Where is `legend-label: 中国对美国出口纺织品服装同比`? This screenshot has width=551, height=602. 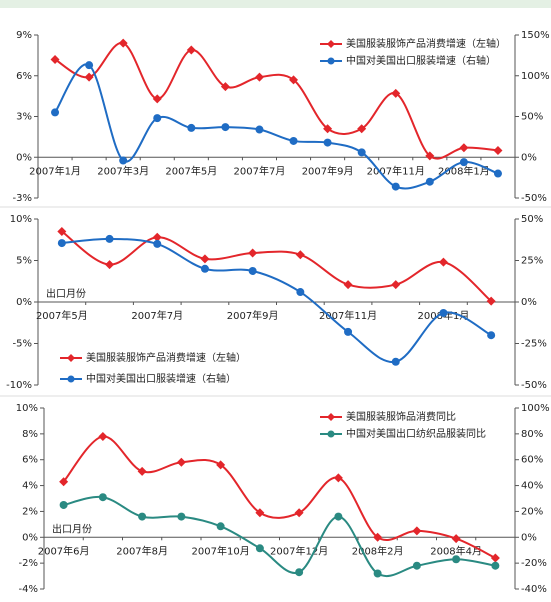 legend-label: 中国对美国出口纺织品服装同比 is located at coordinates (416, 433).